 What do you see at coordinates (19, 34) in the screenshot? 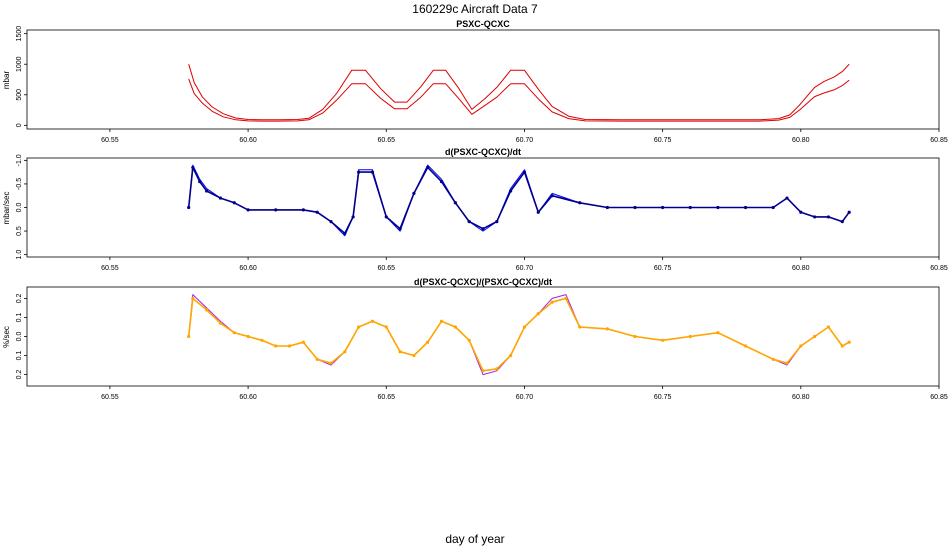
I see `y-tick-label: 1500` at bounding box center [19, 34].